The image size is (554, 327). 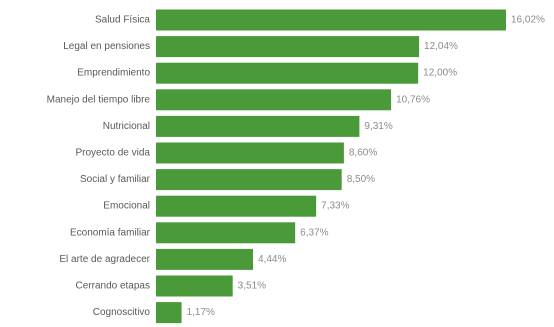 I want to click on value-label: 12,04%, so click(x=441, y=46).